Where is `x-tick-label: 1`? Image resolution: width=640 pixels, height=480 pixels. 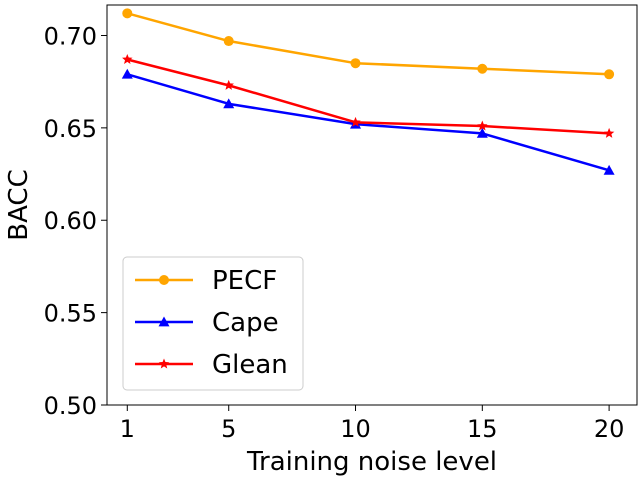
x-tick-label: 1 is located at coordinates (127, 429).